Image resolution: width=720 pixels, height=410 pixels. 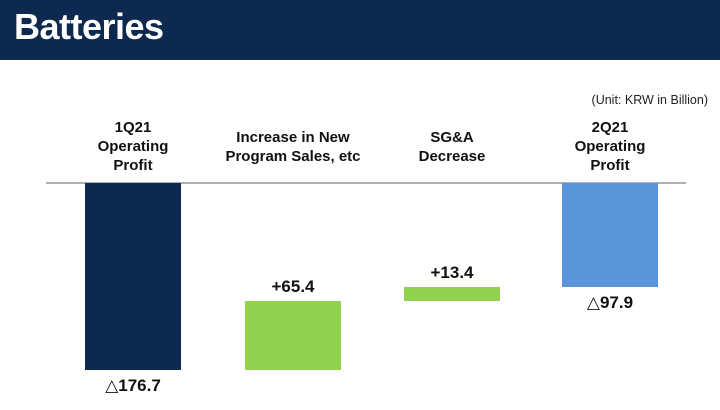 I want to click on category-label: 2Q21 Operating Profit, so click(x=610, y=146).